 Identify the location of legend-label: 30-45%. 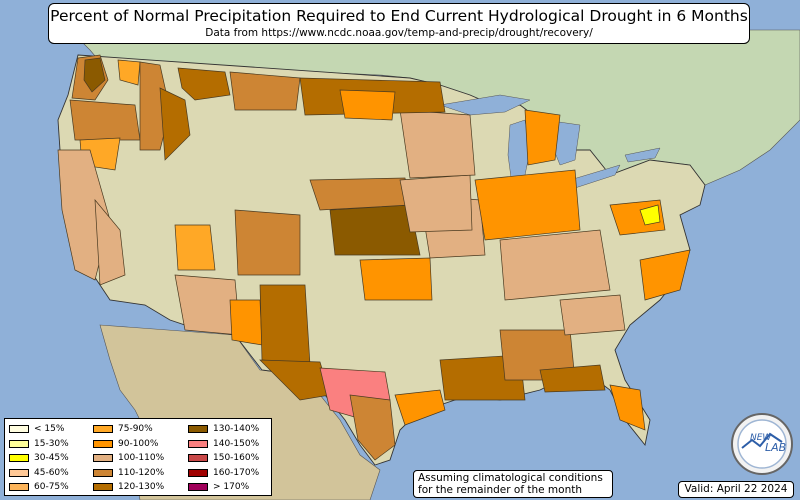
(51, 458).